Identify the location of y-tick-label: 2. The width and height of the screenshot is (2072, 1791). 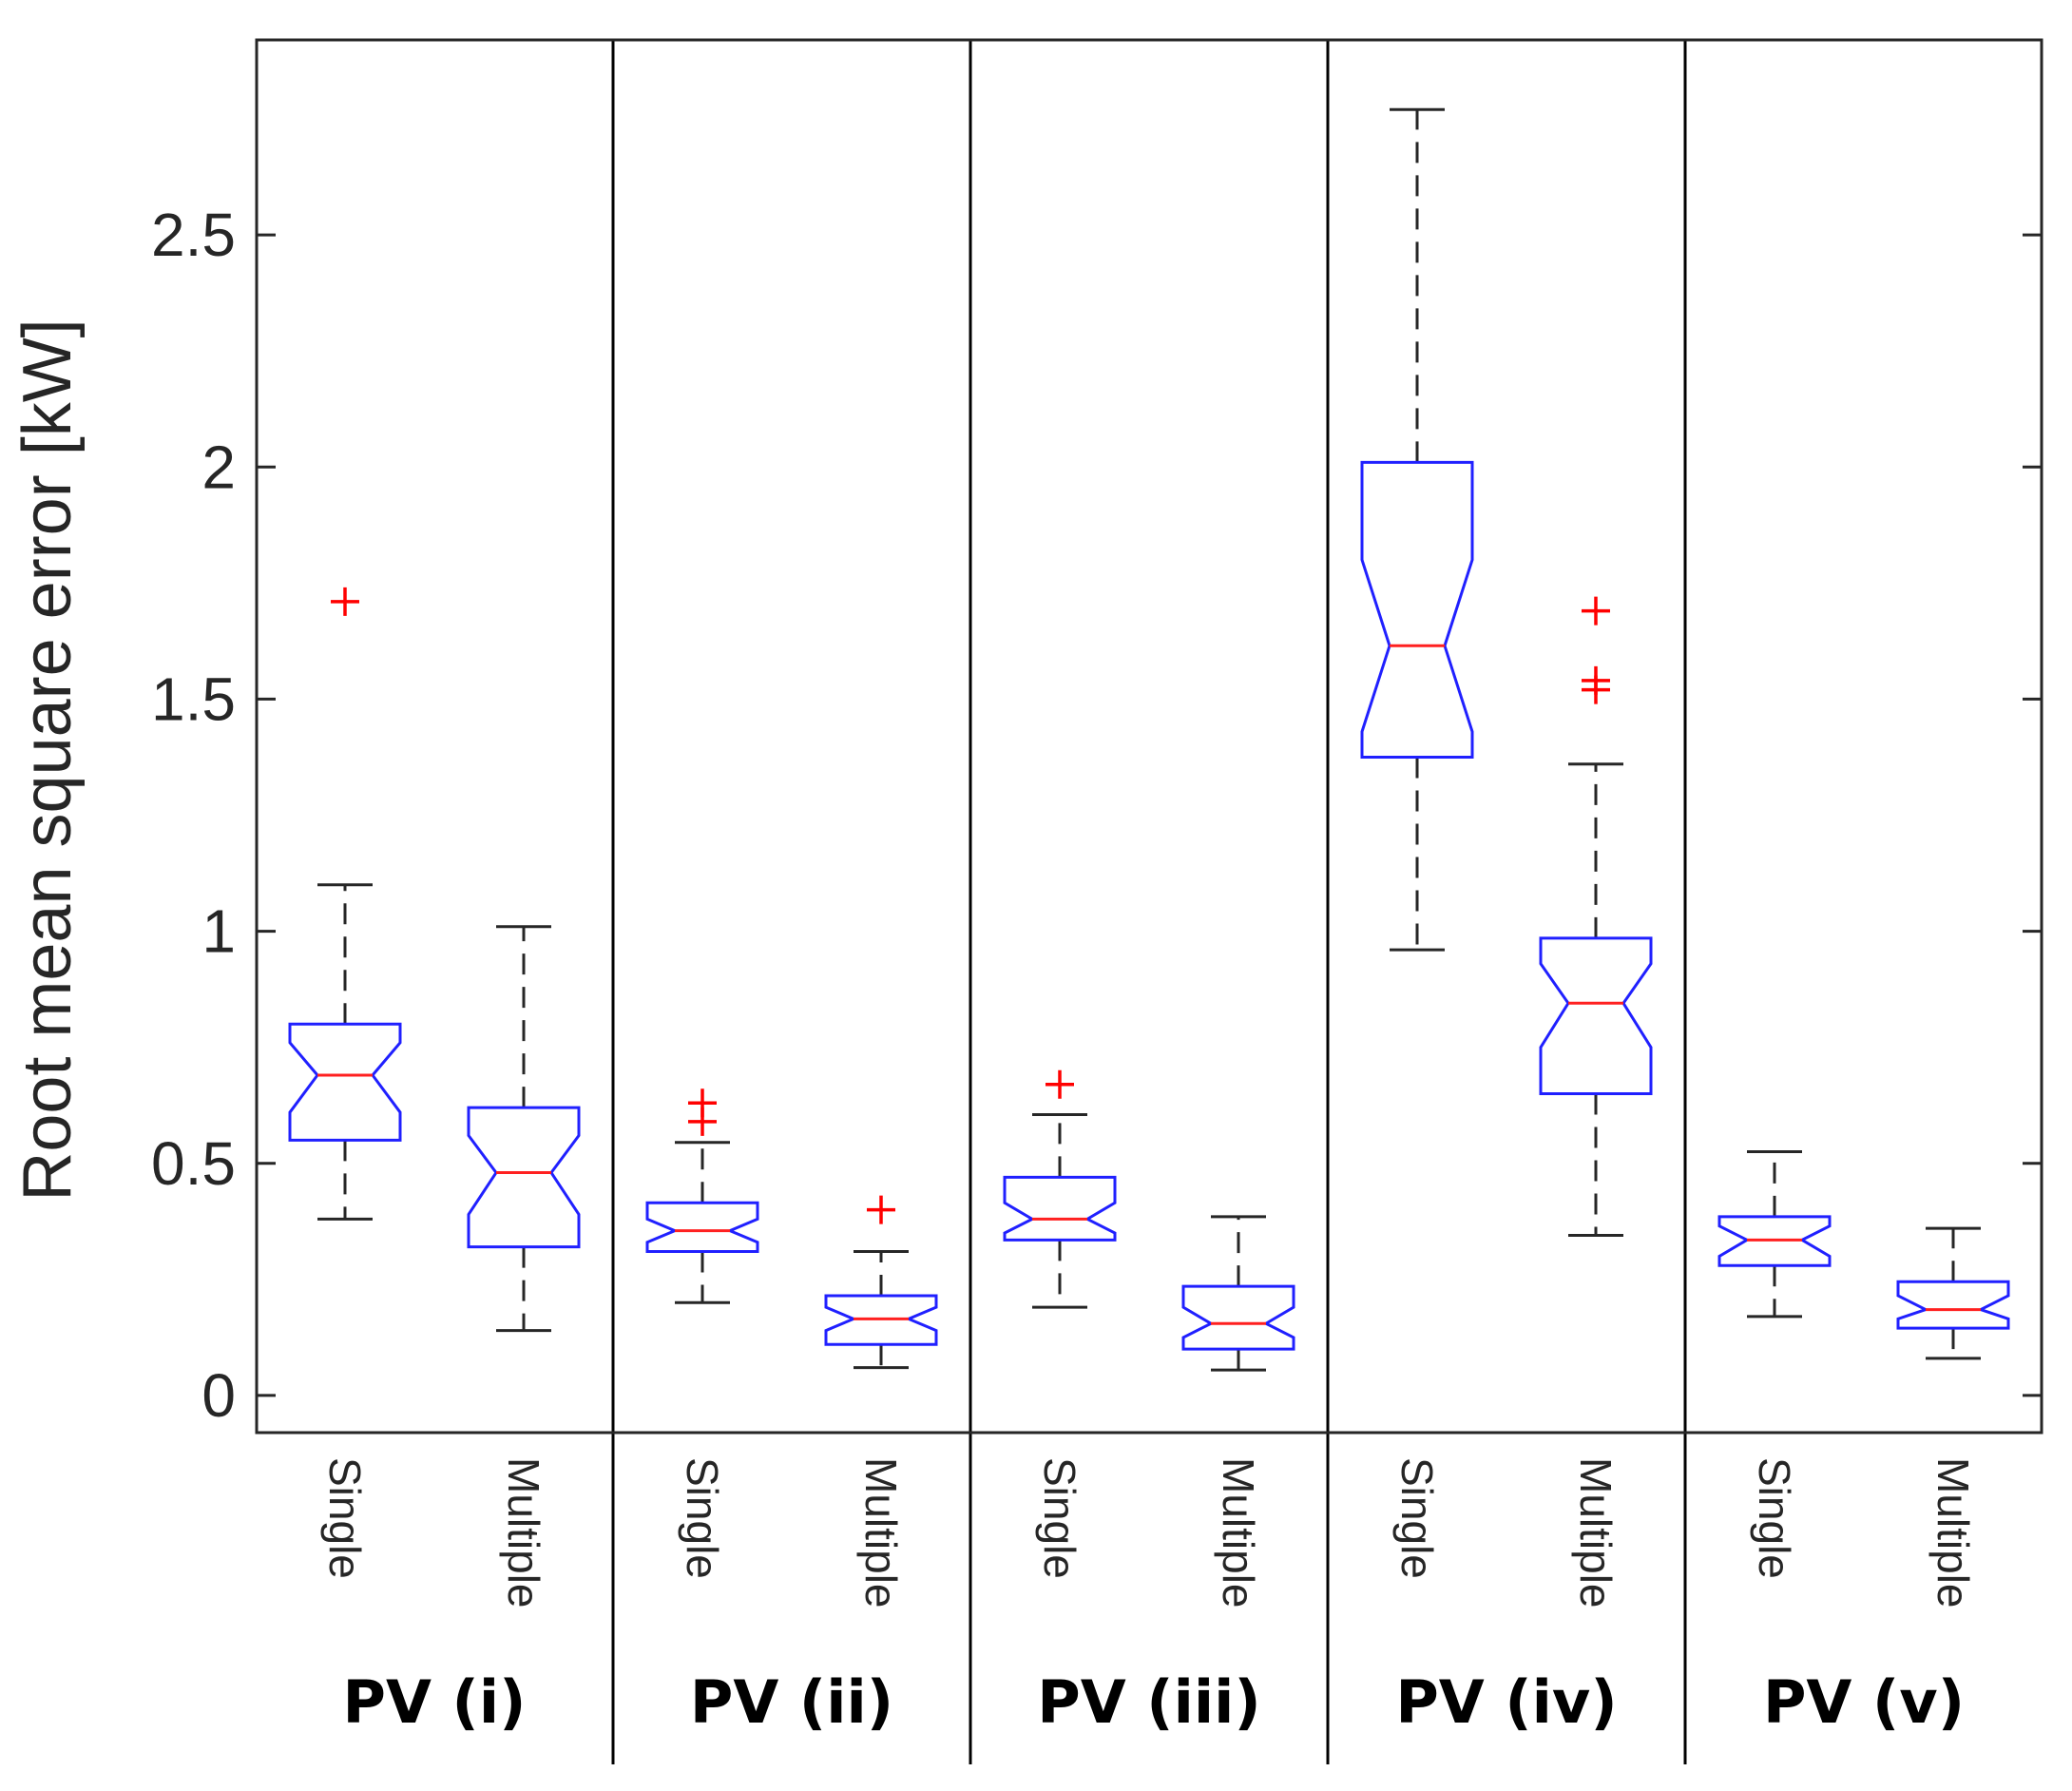
(218, 467).